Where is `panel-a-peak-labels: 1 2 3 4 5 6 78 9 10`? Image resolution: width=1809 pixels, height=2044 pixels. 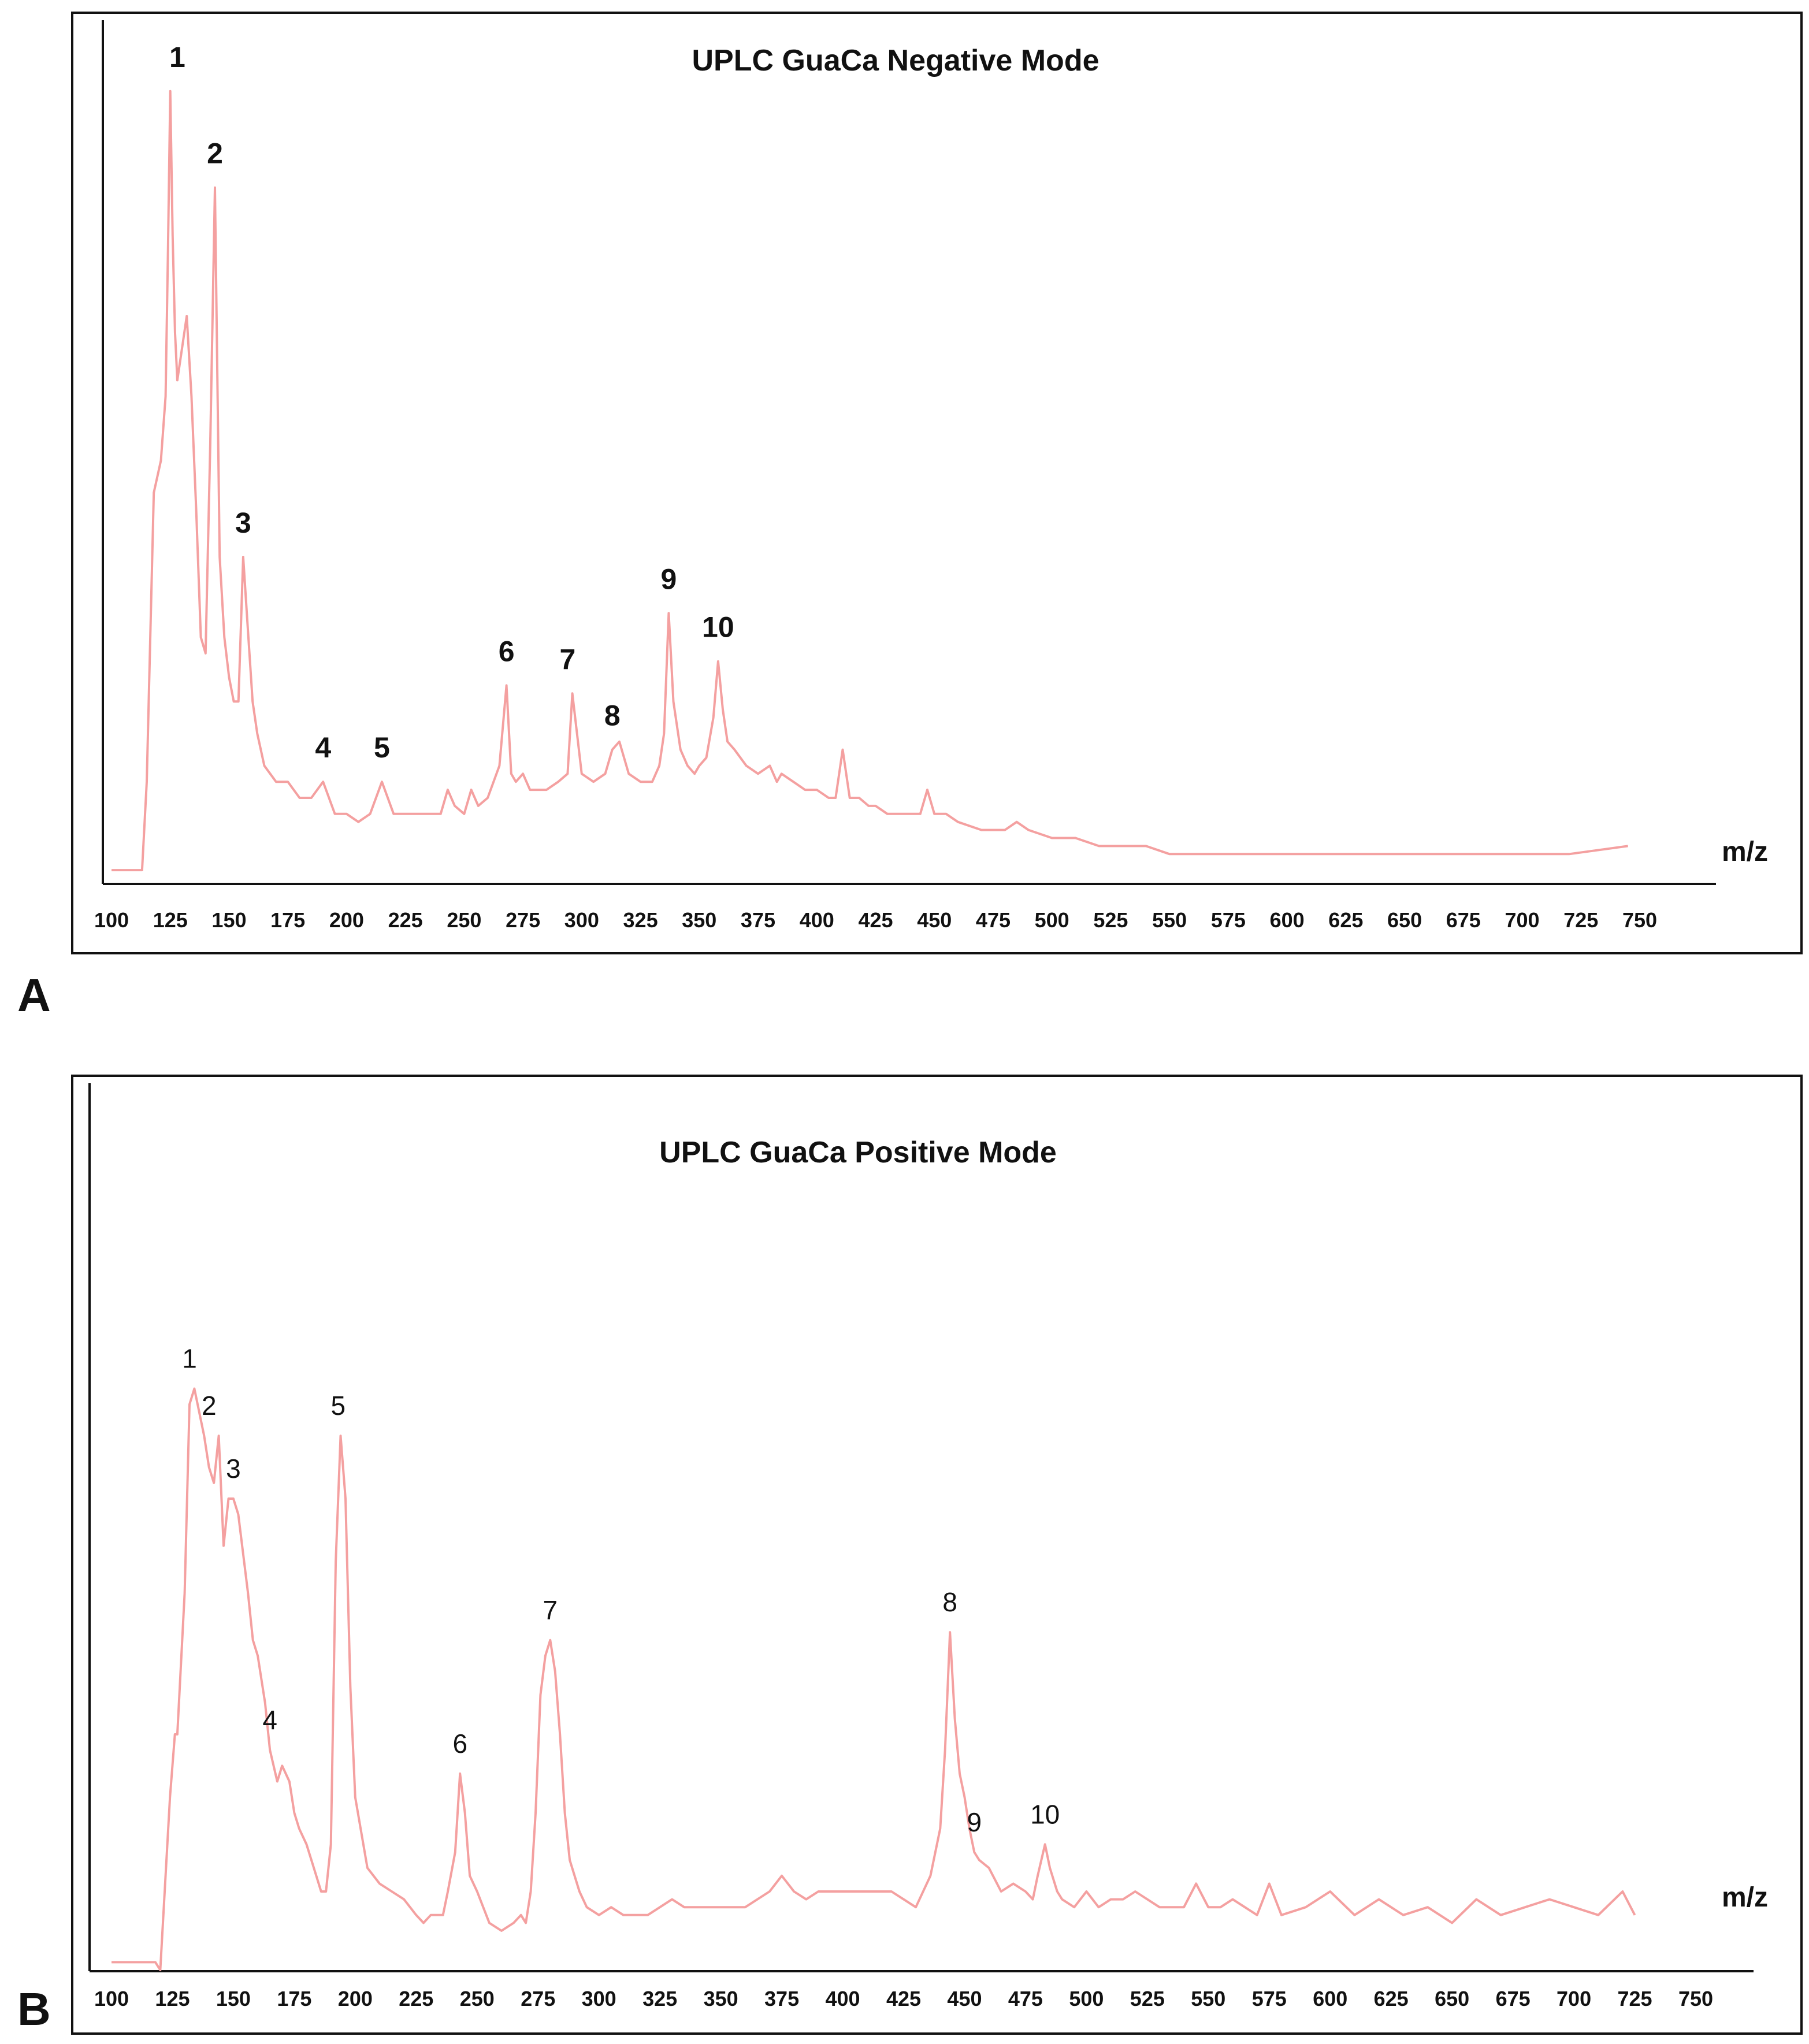 panel-a-peak-labels: 1 2 3 4 5 6 78 9 10 is located at coordinates (451, 402).